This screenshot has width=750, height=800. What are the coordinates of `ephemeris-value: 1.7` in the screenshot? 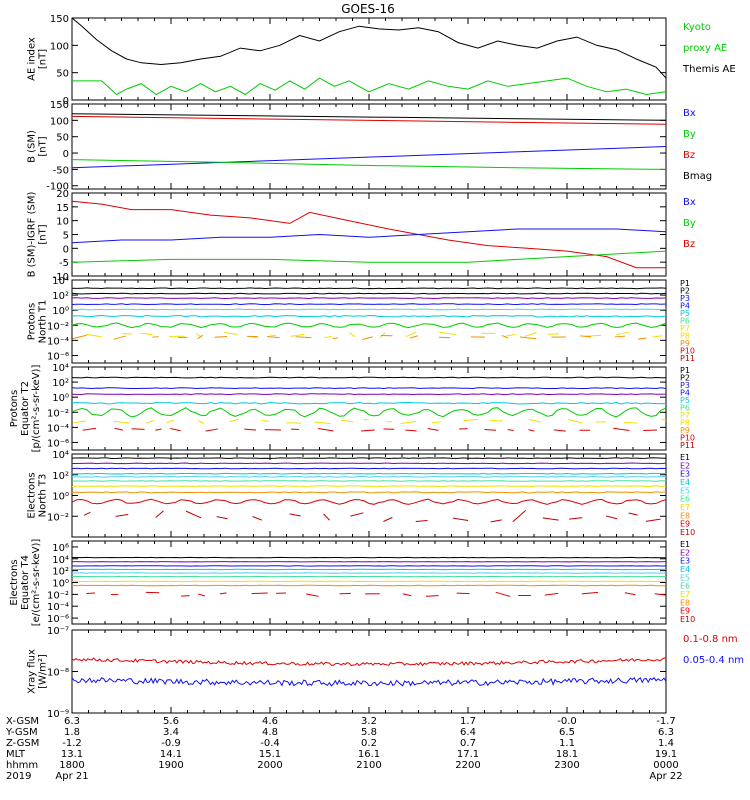 It's located at (468, 721).